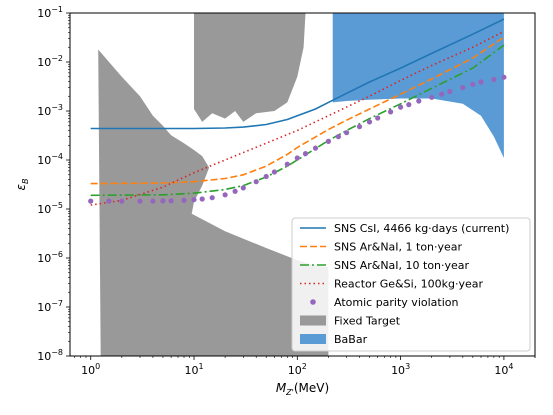  Describe the element at coordinates (50, 61) in the screenshot. I see `y-tick-label: 10⁻²` at that location.